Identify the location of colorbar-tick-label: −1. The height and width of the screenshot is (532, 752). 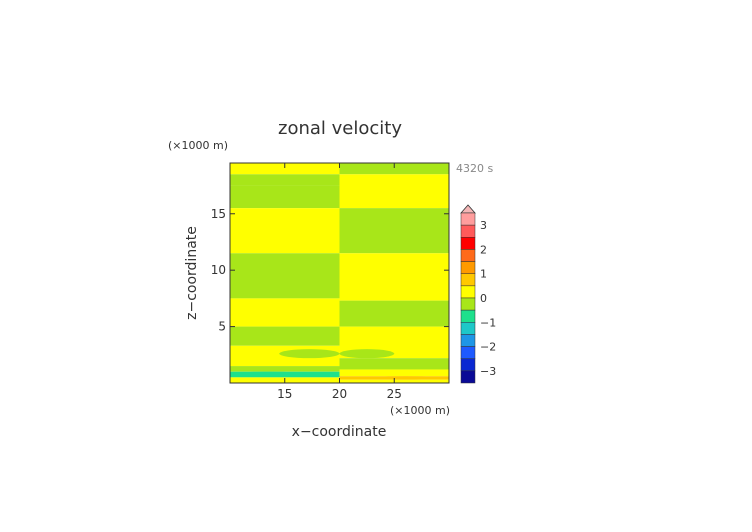
(488, 322).